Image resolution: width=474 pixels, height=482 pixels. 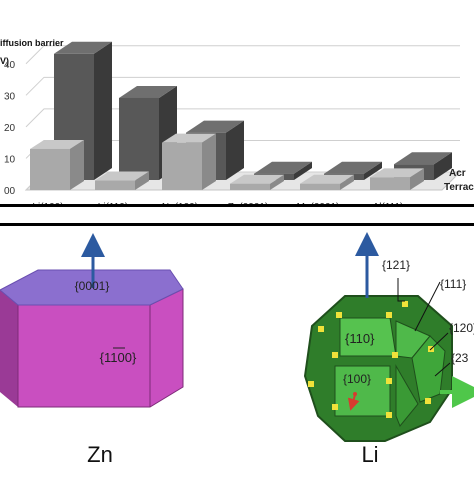 What do you see at coordinates (10, 65) in the screenshot?
I see `y-tick-label: 40` at bounding box center [10, 65].